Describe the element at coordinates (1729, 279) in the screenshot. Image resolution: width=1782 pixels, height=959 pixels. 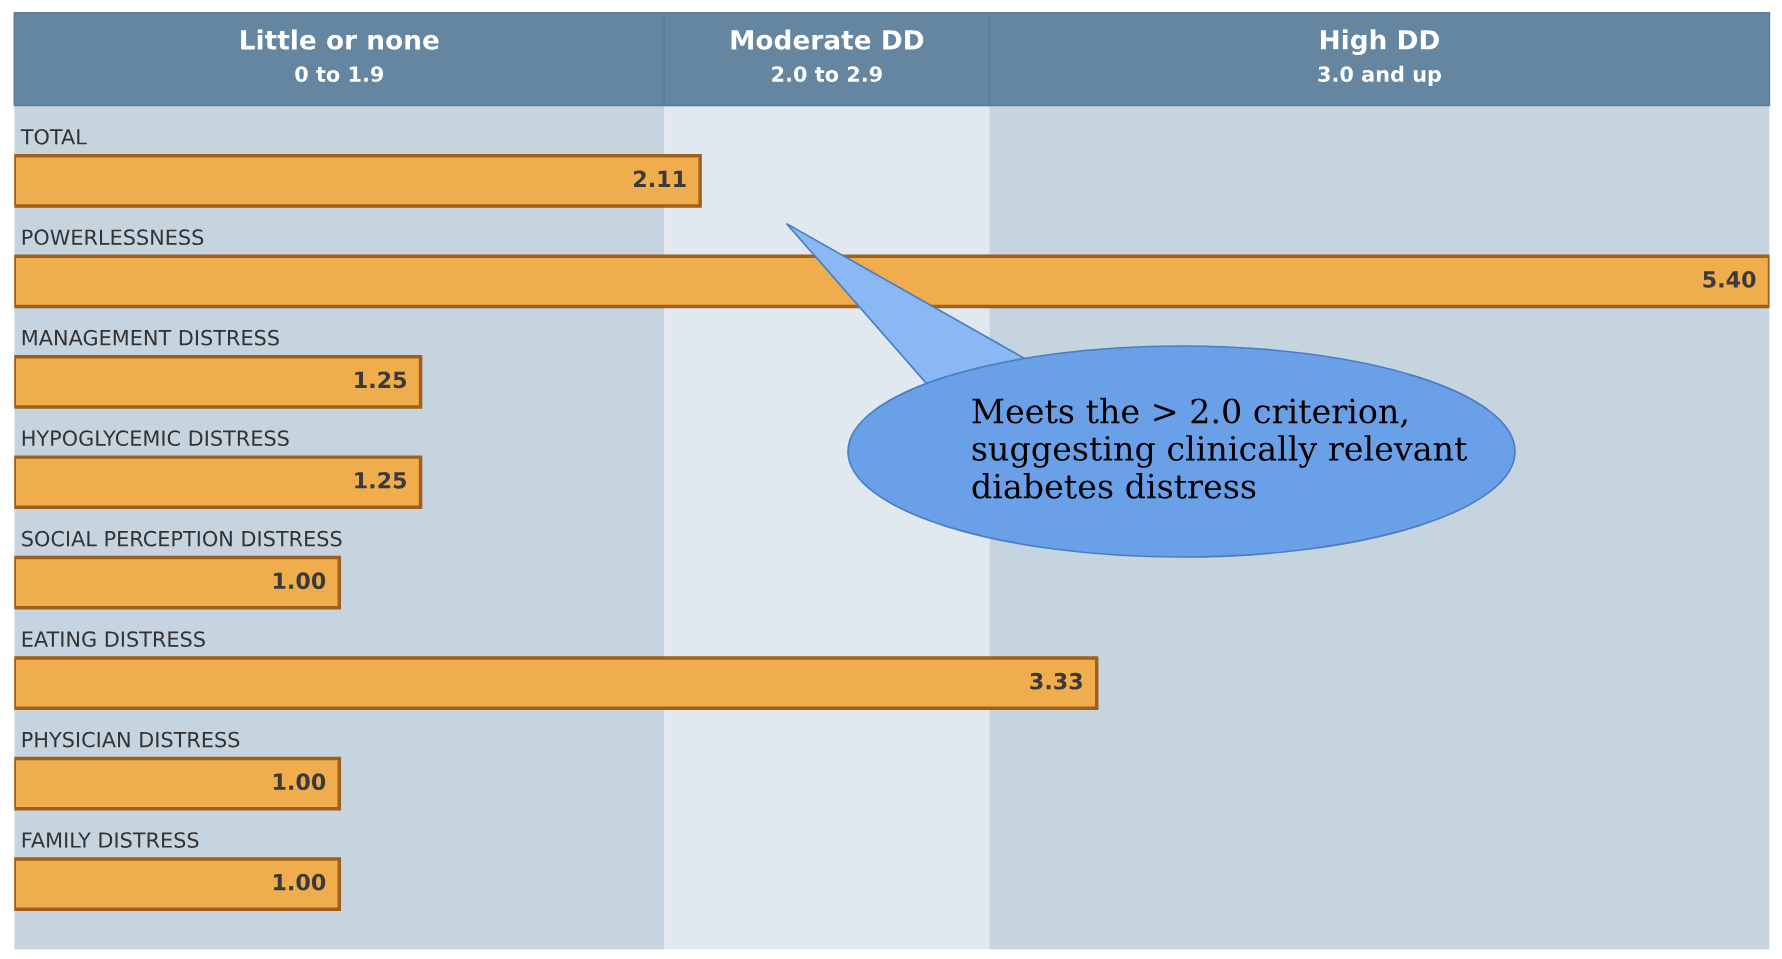
I see `data-label: 5.40` at that location.